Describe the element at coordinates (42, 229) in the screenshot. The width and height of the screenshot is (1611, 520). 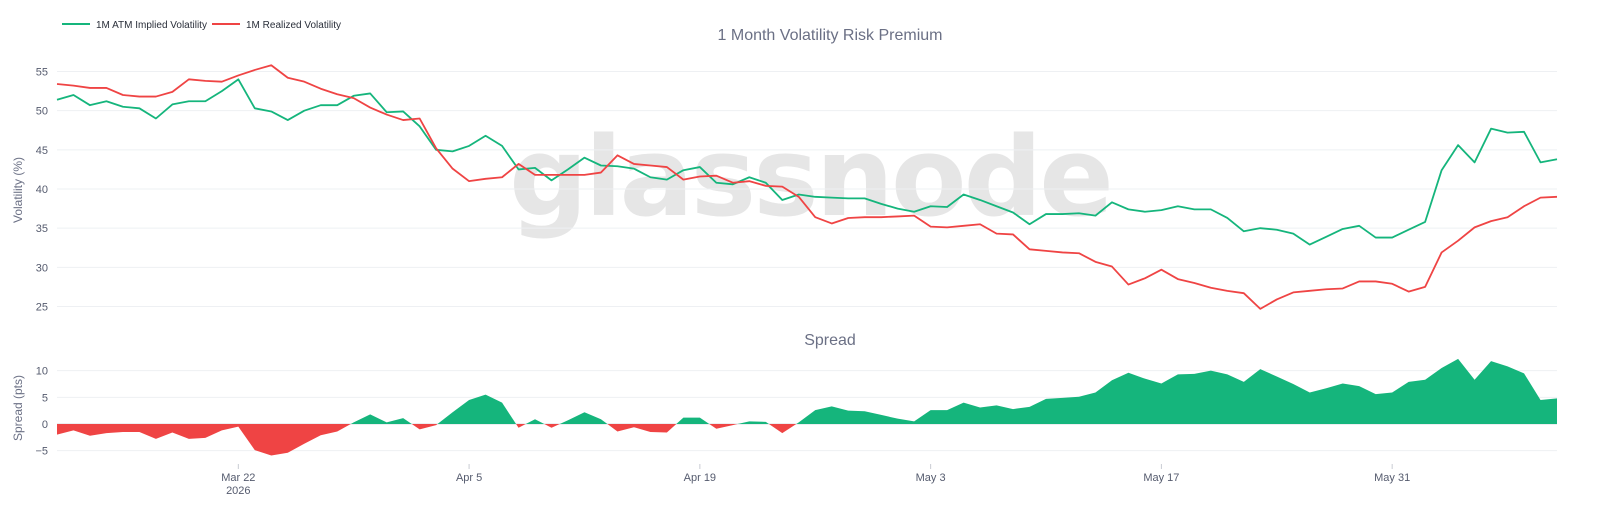
I see `main-y-tick-label: 35` at that location.